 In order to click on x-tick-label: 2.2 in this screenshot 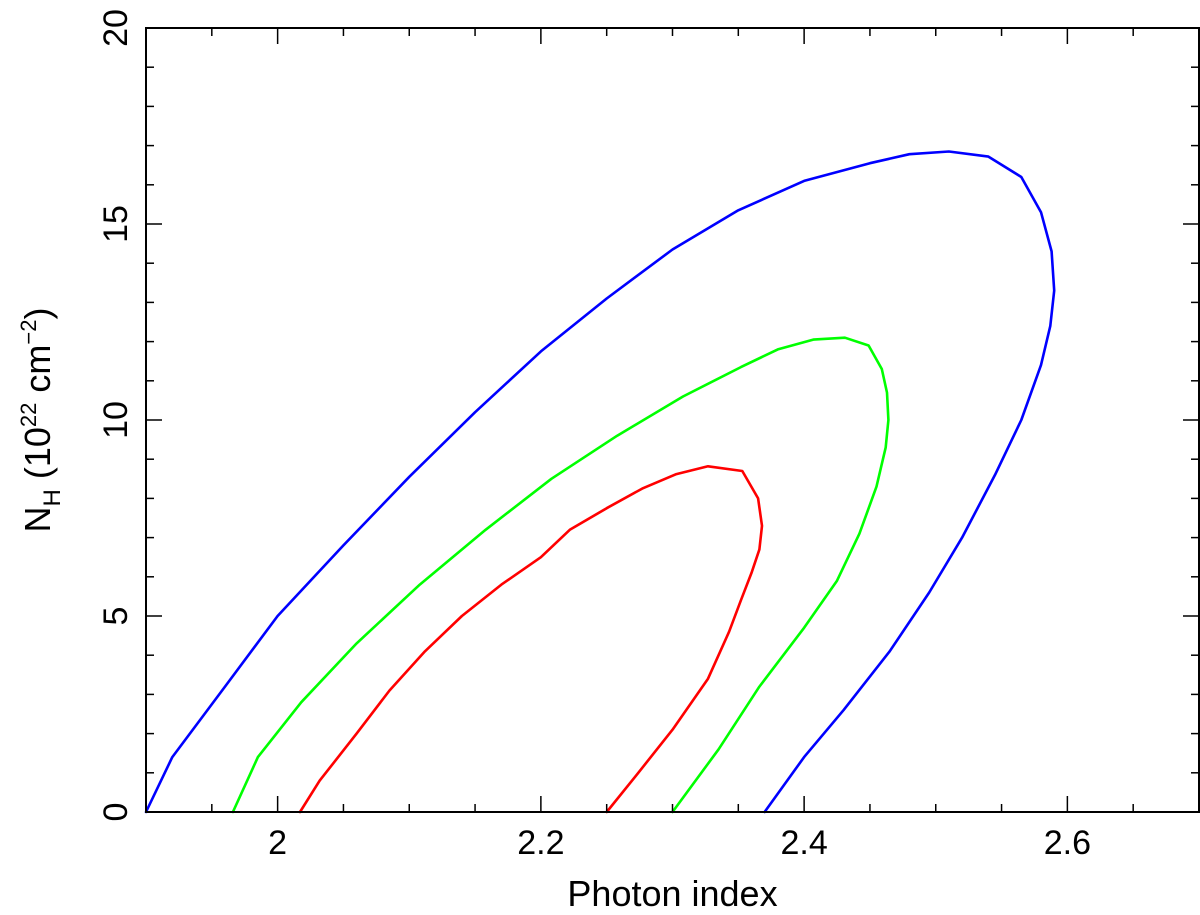, I will do `click(540, 843)`.